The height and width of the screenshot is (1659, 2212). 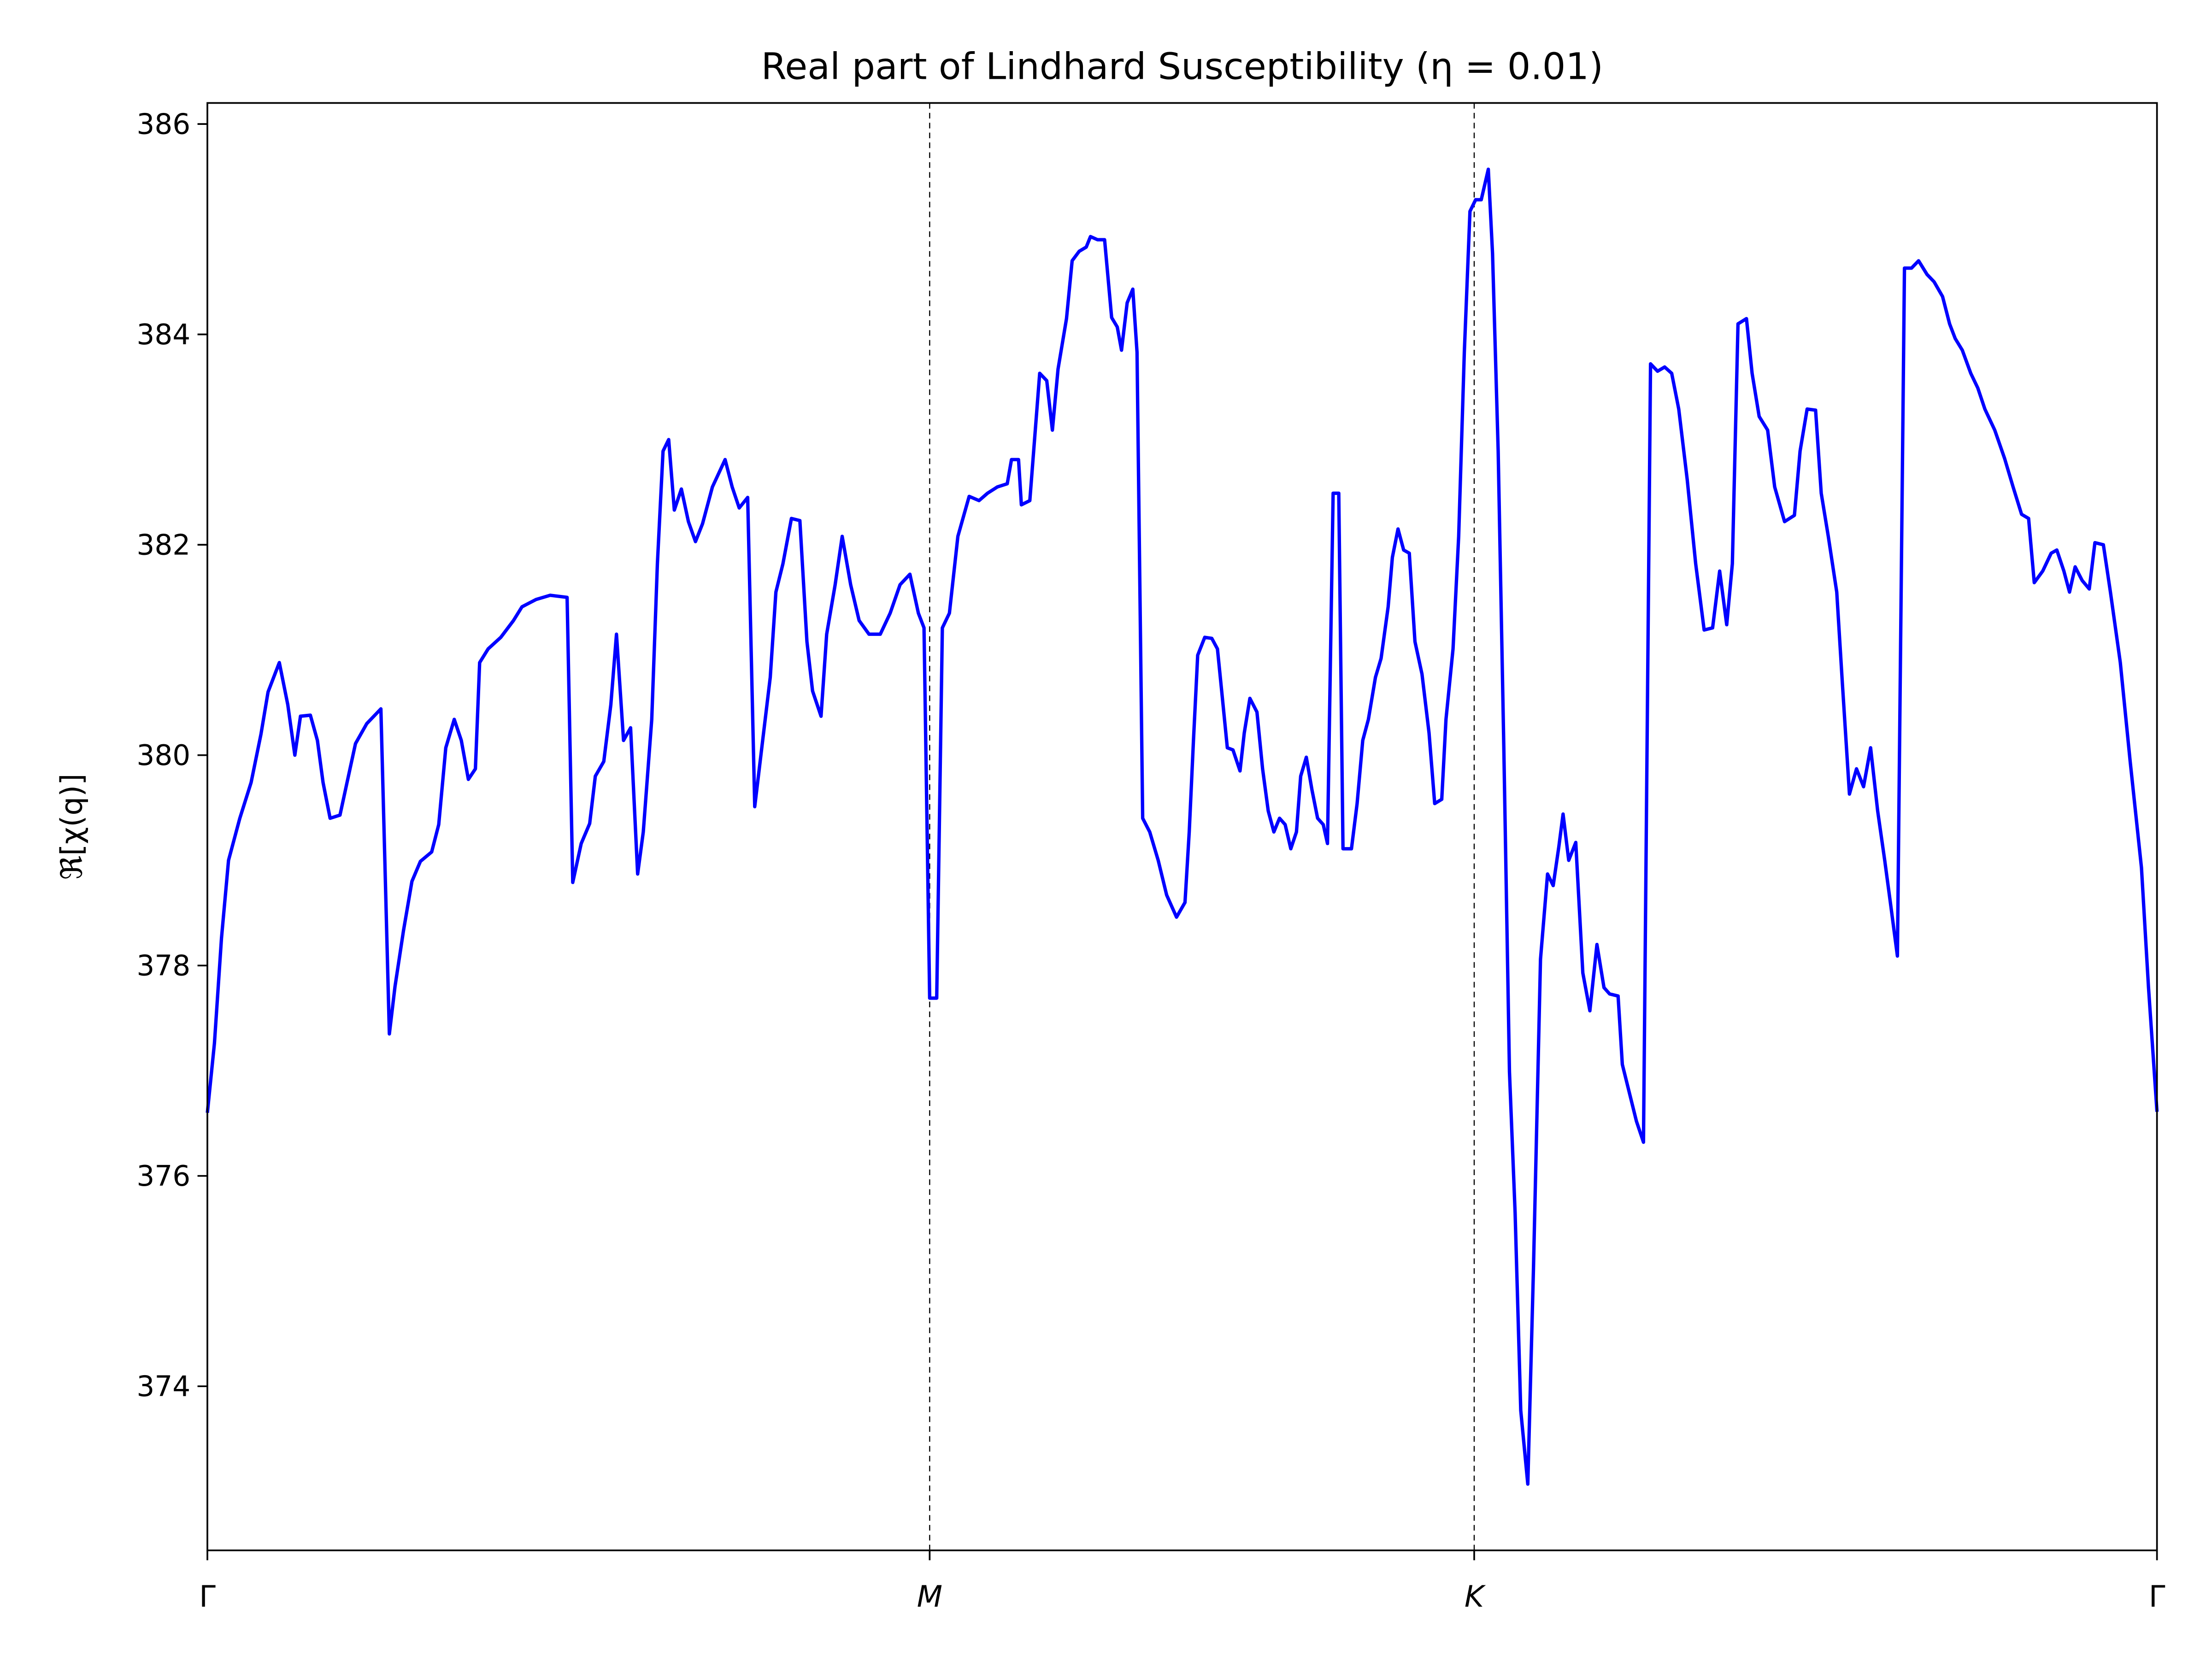 What do you see at coordinates (163, 545) in the screenshot?
I see `y-tick-label: 382` at bounding box center [163, 545].